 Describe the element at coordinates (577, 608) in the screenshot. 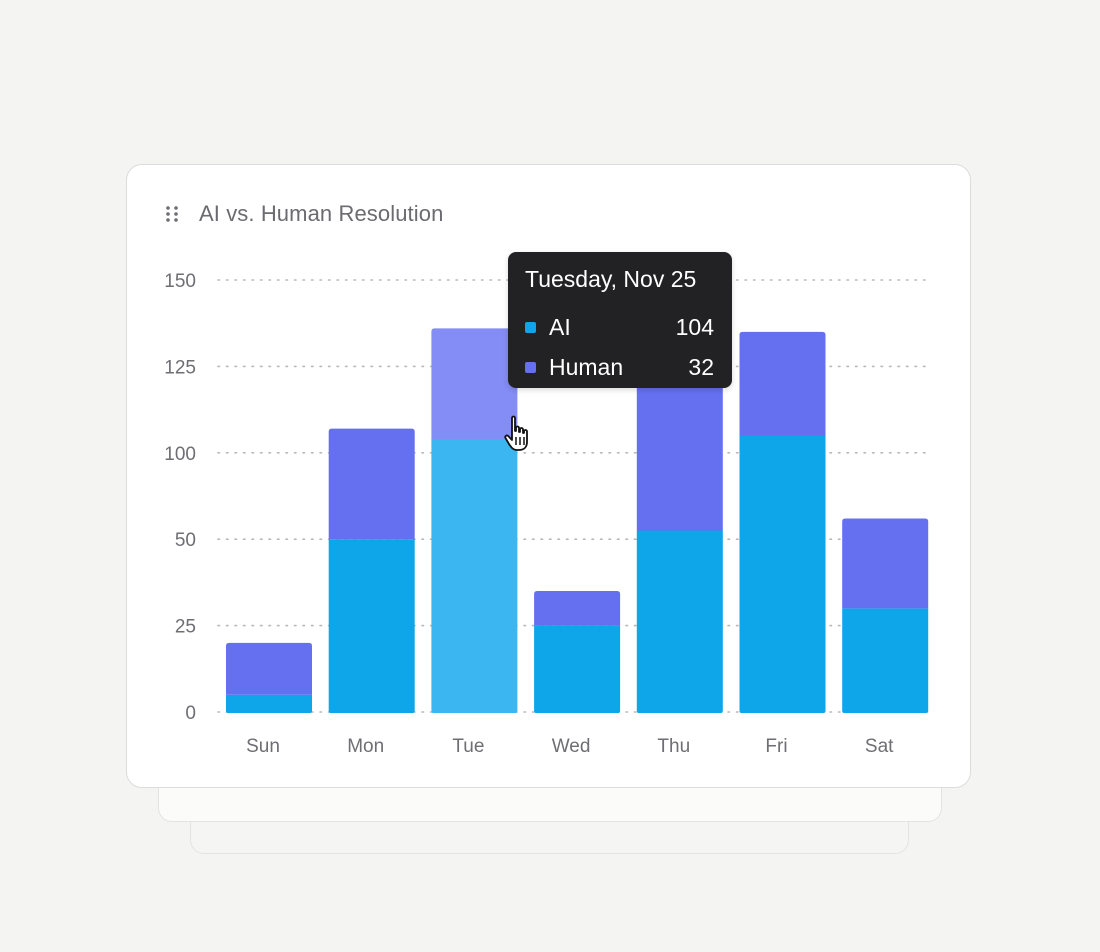

I see `bar-human-wed` at that location.